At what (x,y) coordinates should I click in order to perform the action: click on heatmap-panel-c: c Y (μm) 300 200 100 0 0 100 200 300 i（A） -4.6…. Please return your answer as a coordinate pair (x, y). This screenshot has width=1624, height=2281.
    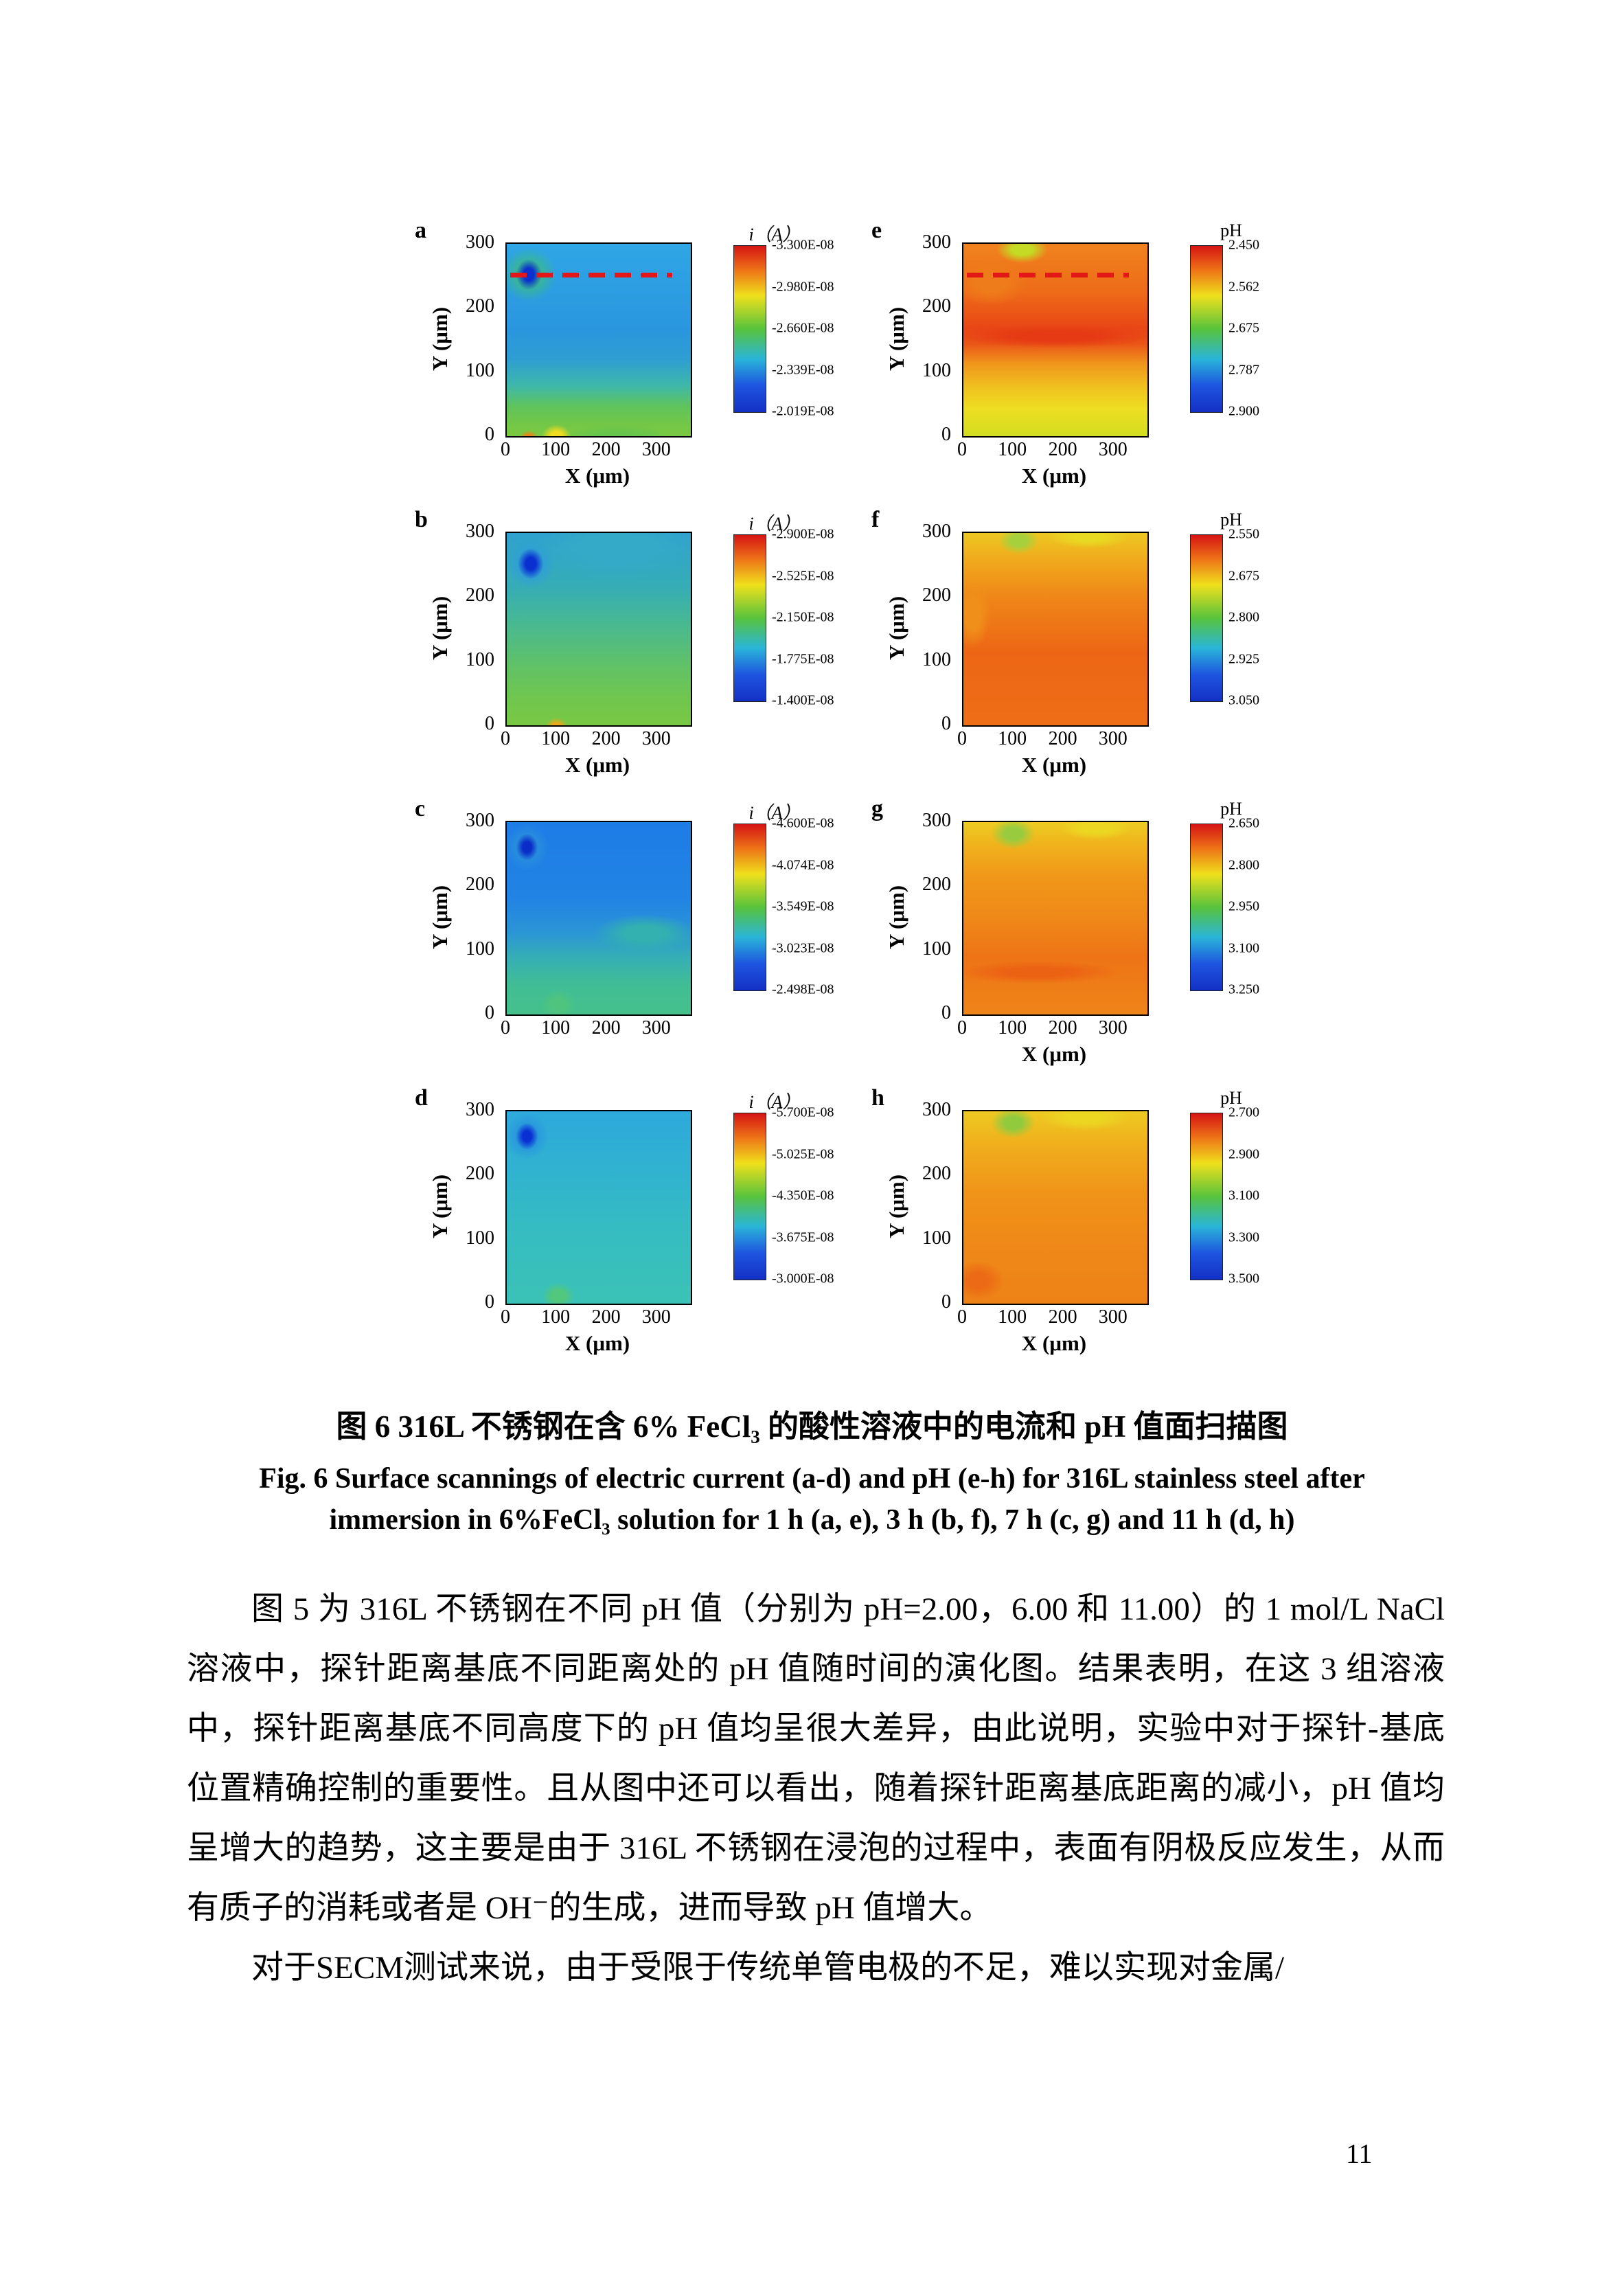
    Looking at the image, I should click on (638, 939).